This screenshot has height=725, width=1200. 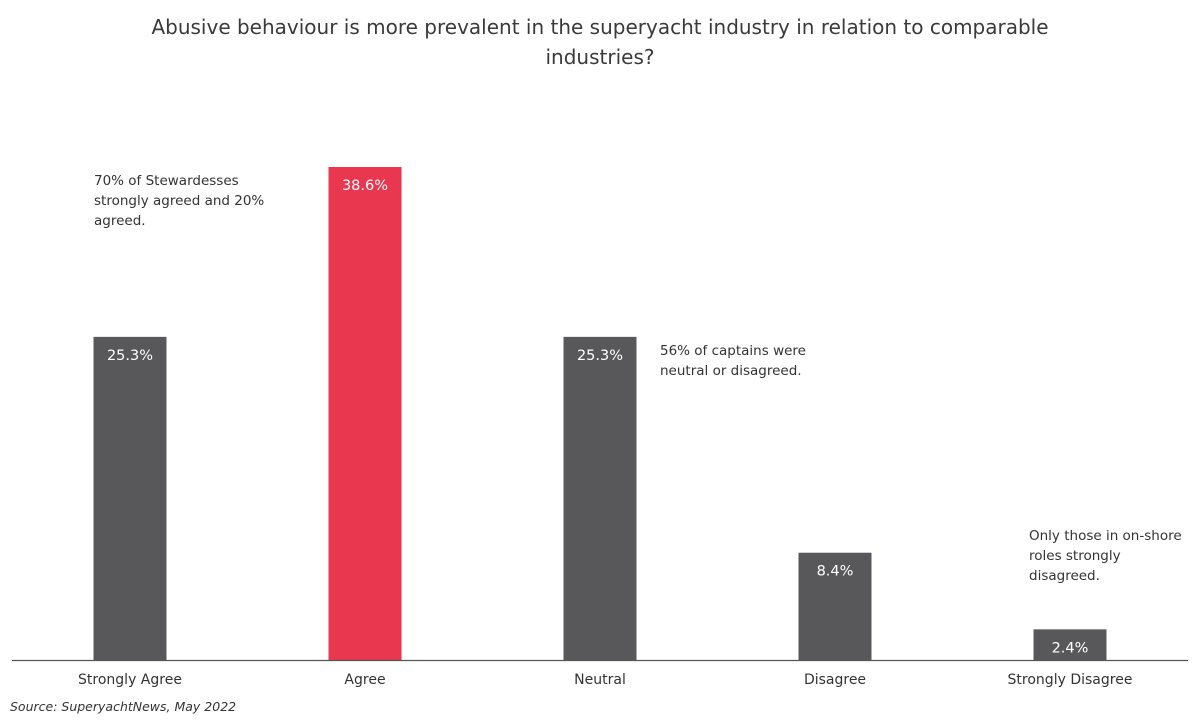 What do you see at coordinates (600, 356) in the screenshot?
I see `value-label-neutral: 25.3%` at bounding box center [600, 356].